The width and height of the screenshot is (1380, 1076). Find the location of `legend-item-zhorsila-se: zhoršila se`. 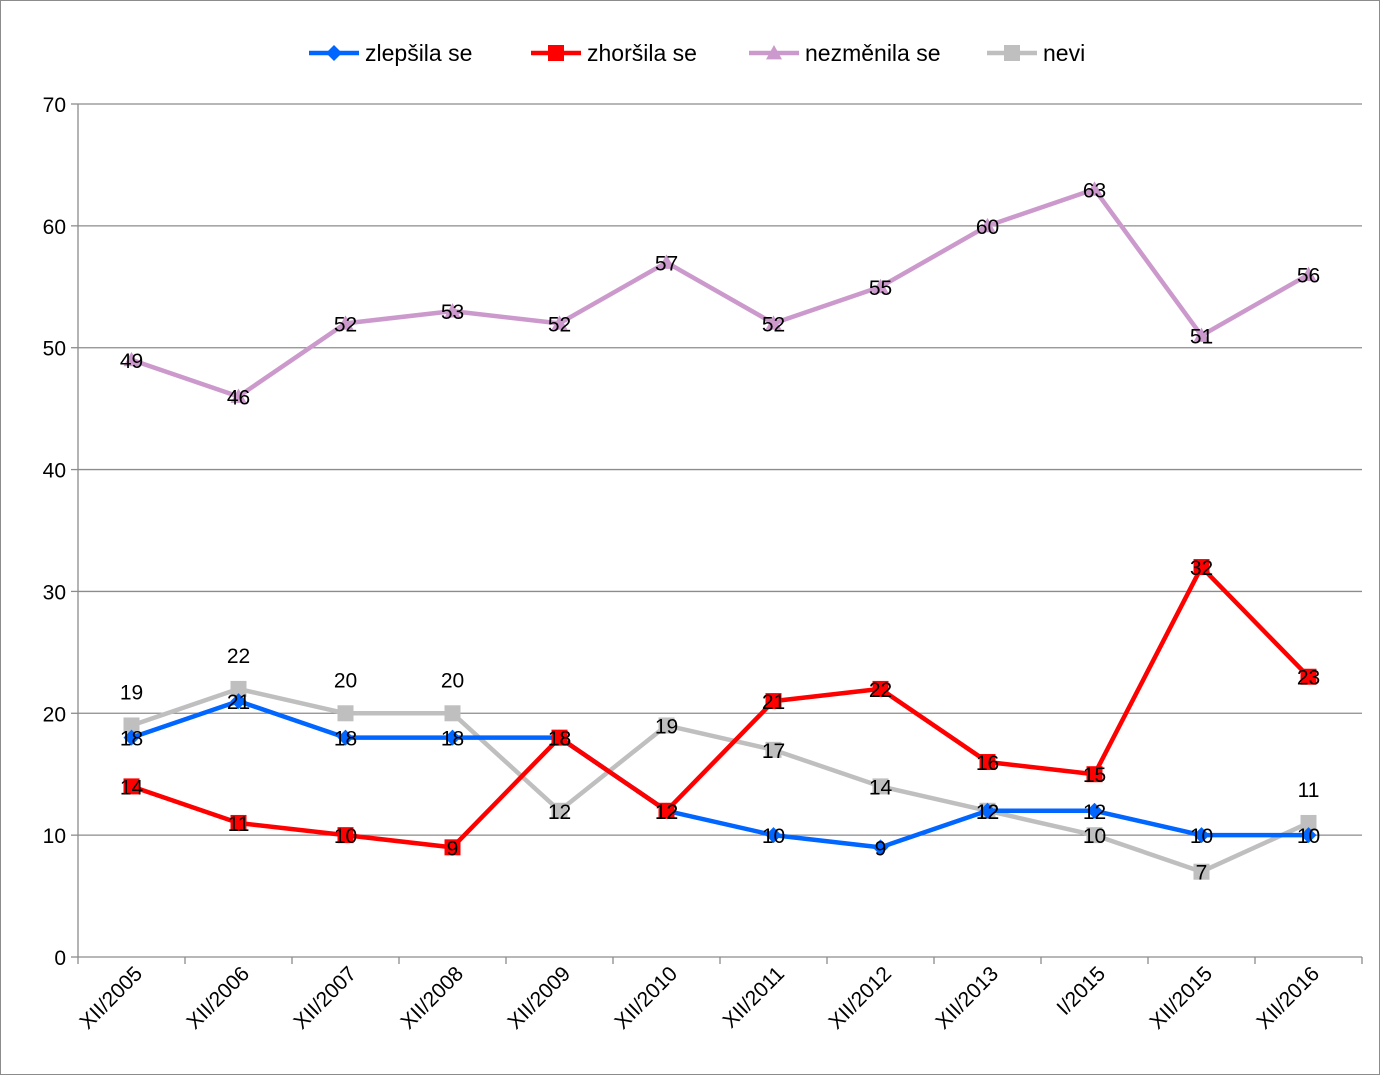

legend-item-zhorsila-se: zhoršila se is located at coordinates (614, 53).